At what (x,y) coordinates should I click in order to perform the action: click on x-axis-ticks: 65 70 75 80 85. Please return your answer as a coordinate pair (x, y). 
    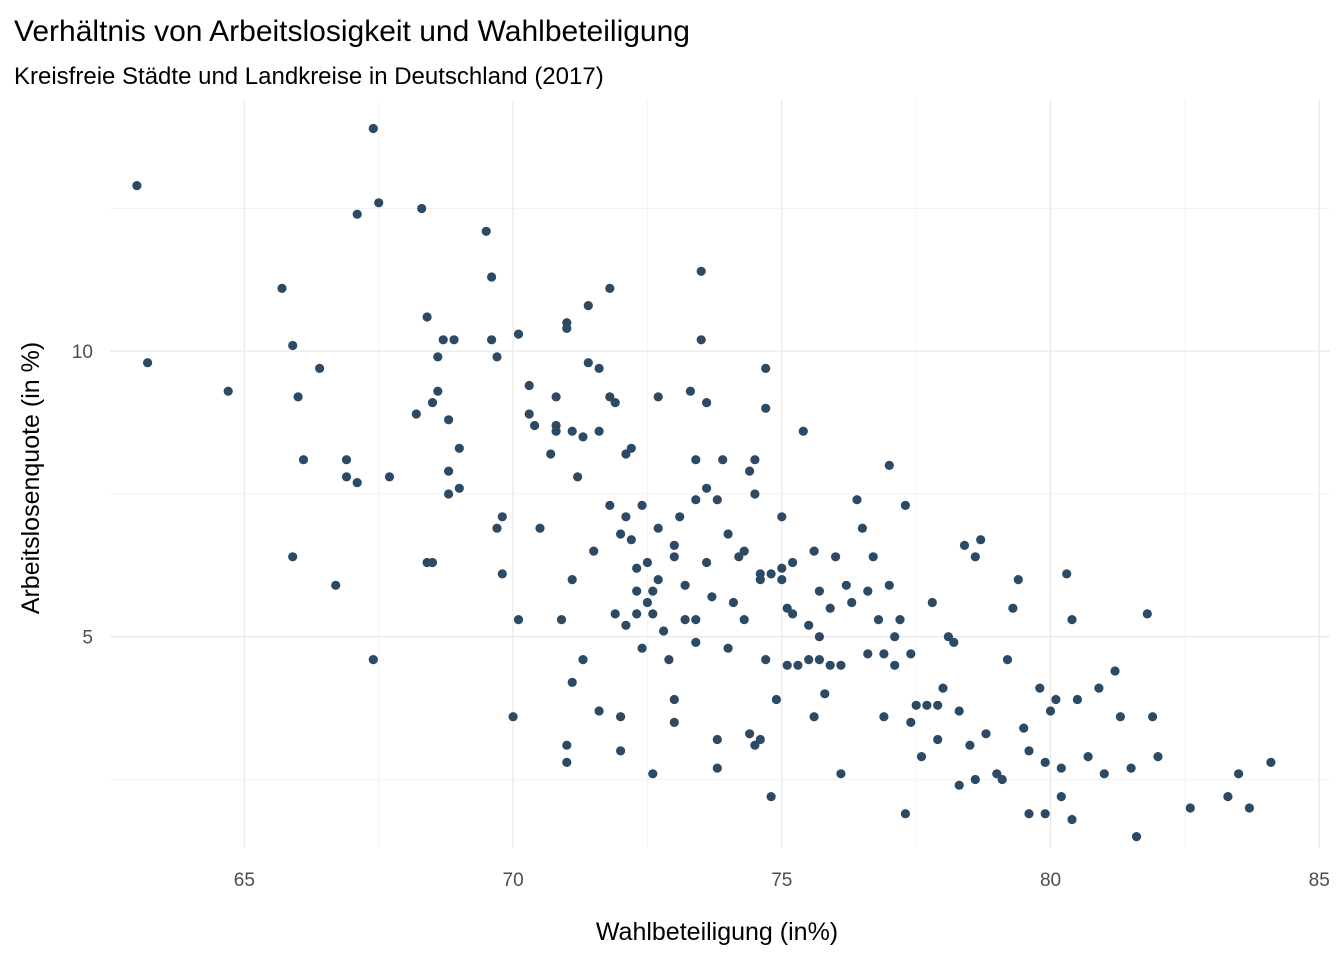
    Looking at the image, I should click on (782, 880).